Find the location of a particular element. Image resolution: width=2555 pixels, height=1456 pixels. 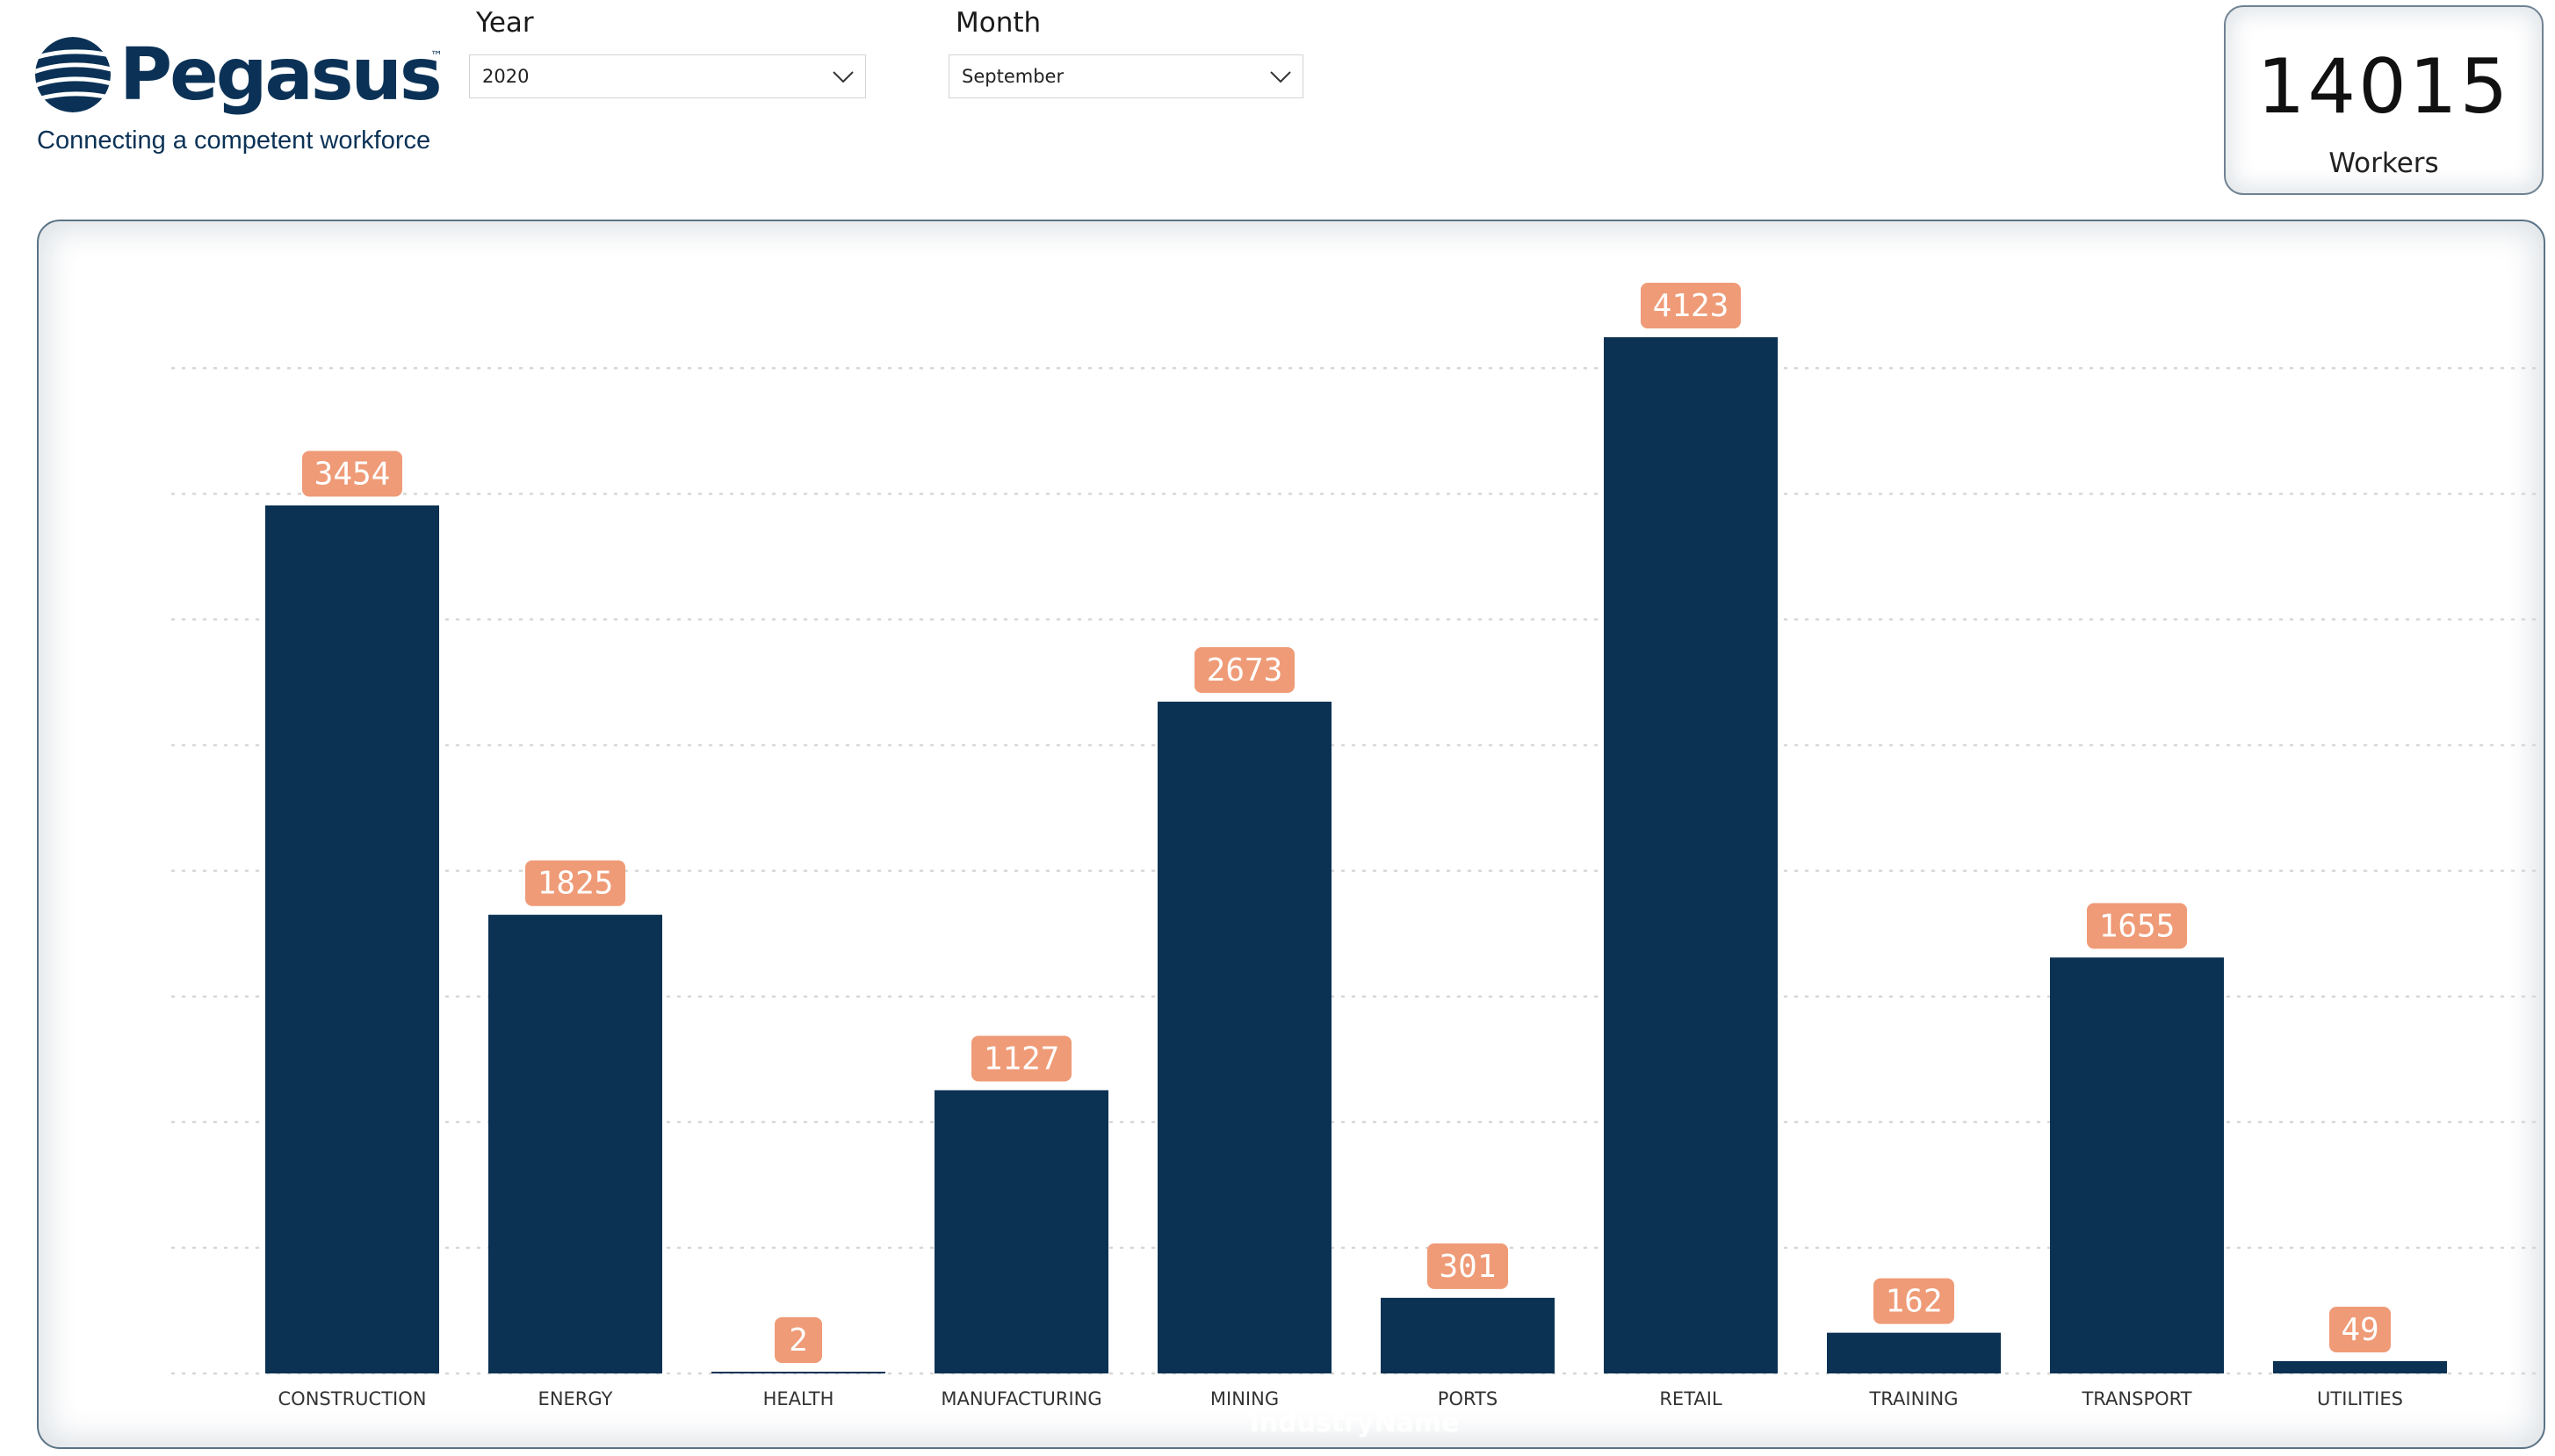

data-label-energy: 1825 is located at coordinates (576, 884).